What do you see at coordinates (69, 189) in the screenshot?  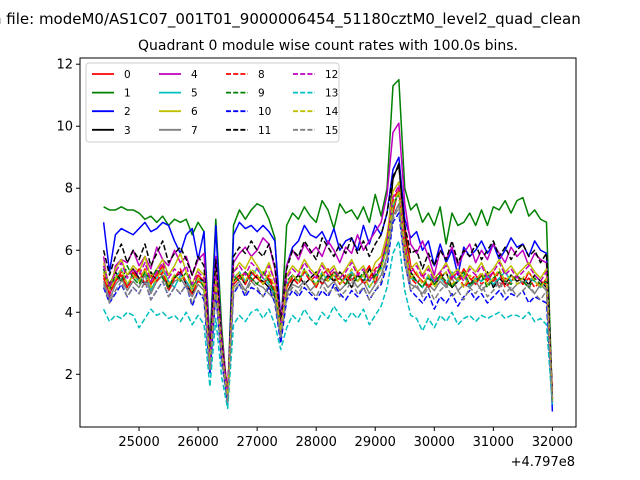 I see `y-tick-label: 8` at bounding box center [69, 189].